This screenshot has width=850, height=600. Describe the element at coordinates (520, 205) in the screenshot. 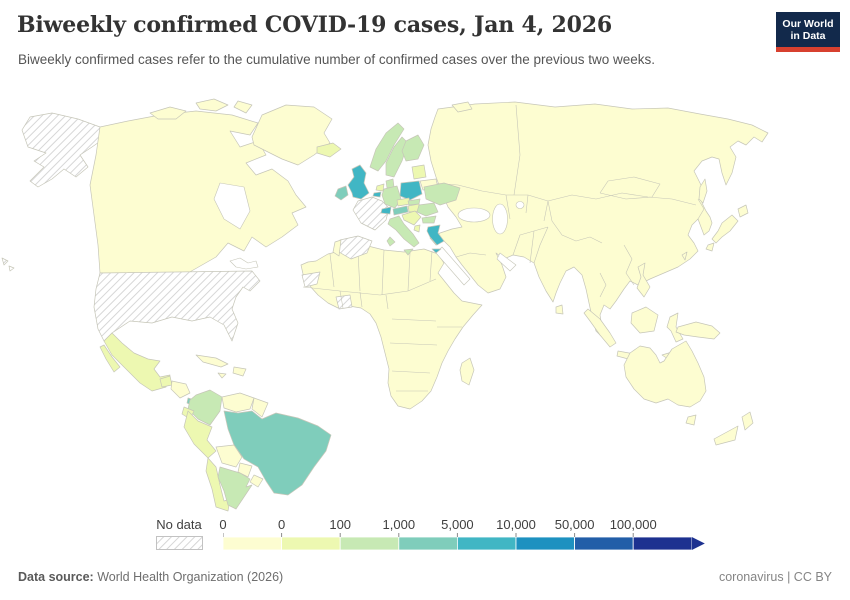

I see `aral-sea` at that location.